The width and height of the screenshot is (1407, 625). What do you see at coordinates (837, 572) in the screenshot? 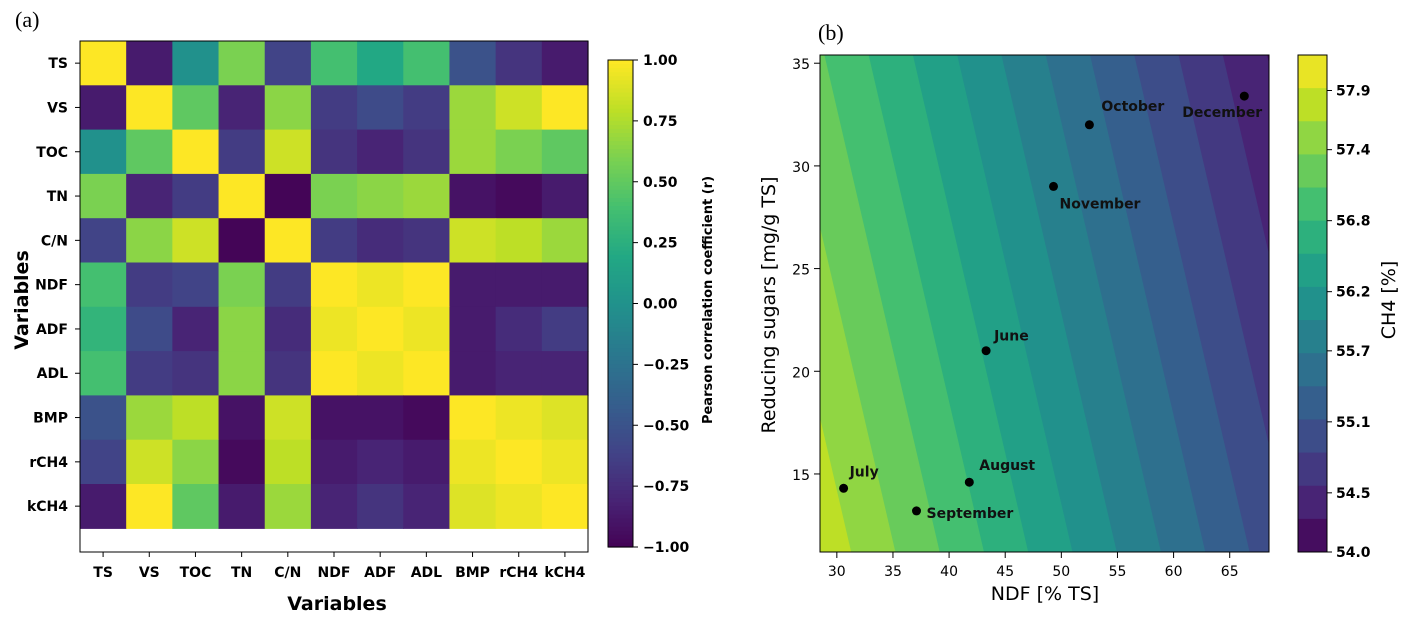
I see `x-tick-label: 30` at bounding box center [837, 572].